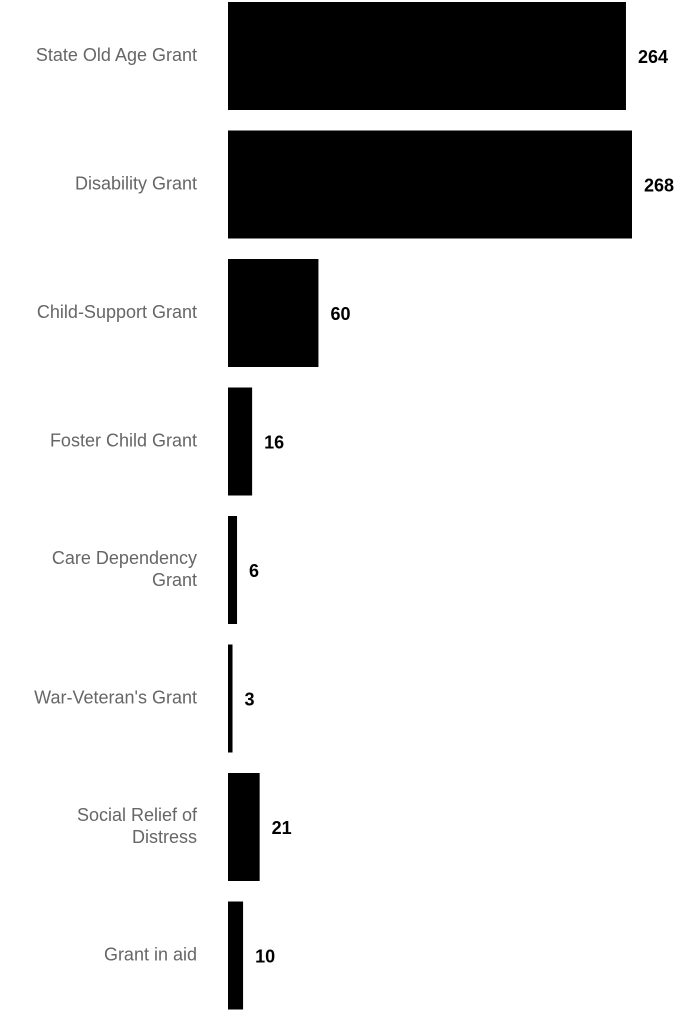 This screenshot has height=1012, width=679. I want to click on category-label-5: War-Veteran's Grant, so click(115, 697).